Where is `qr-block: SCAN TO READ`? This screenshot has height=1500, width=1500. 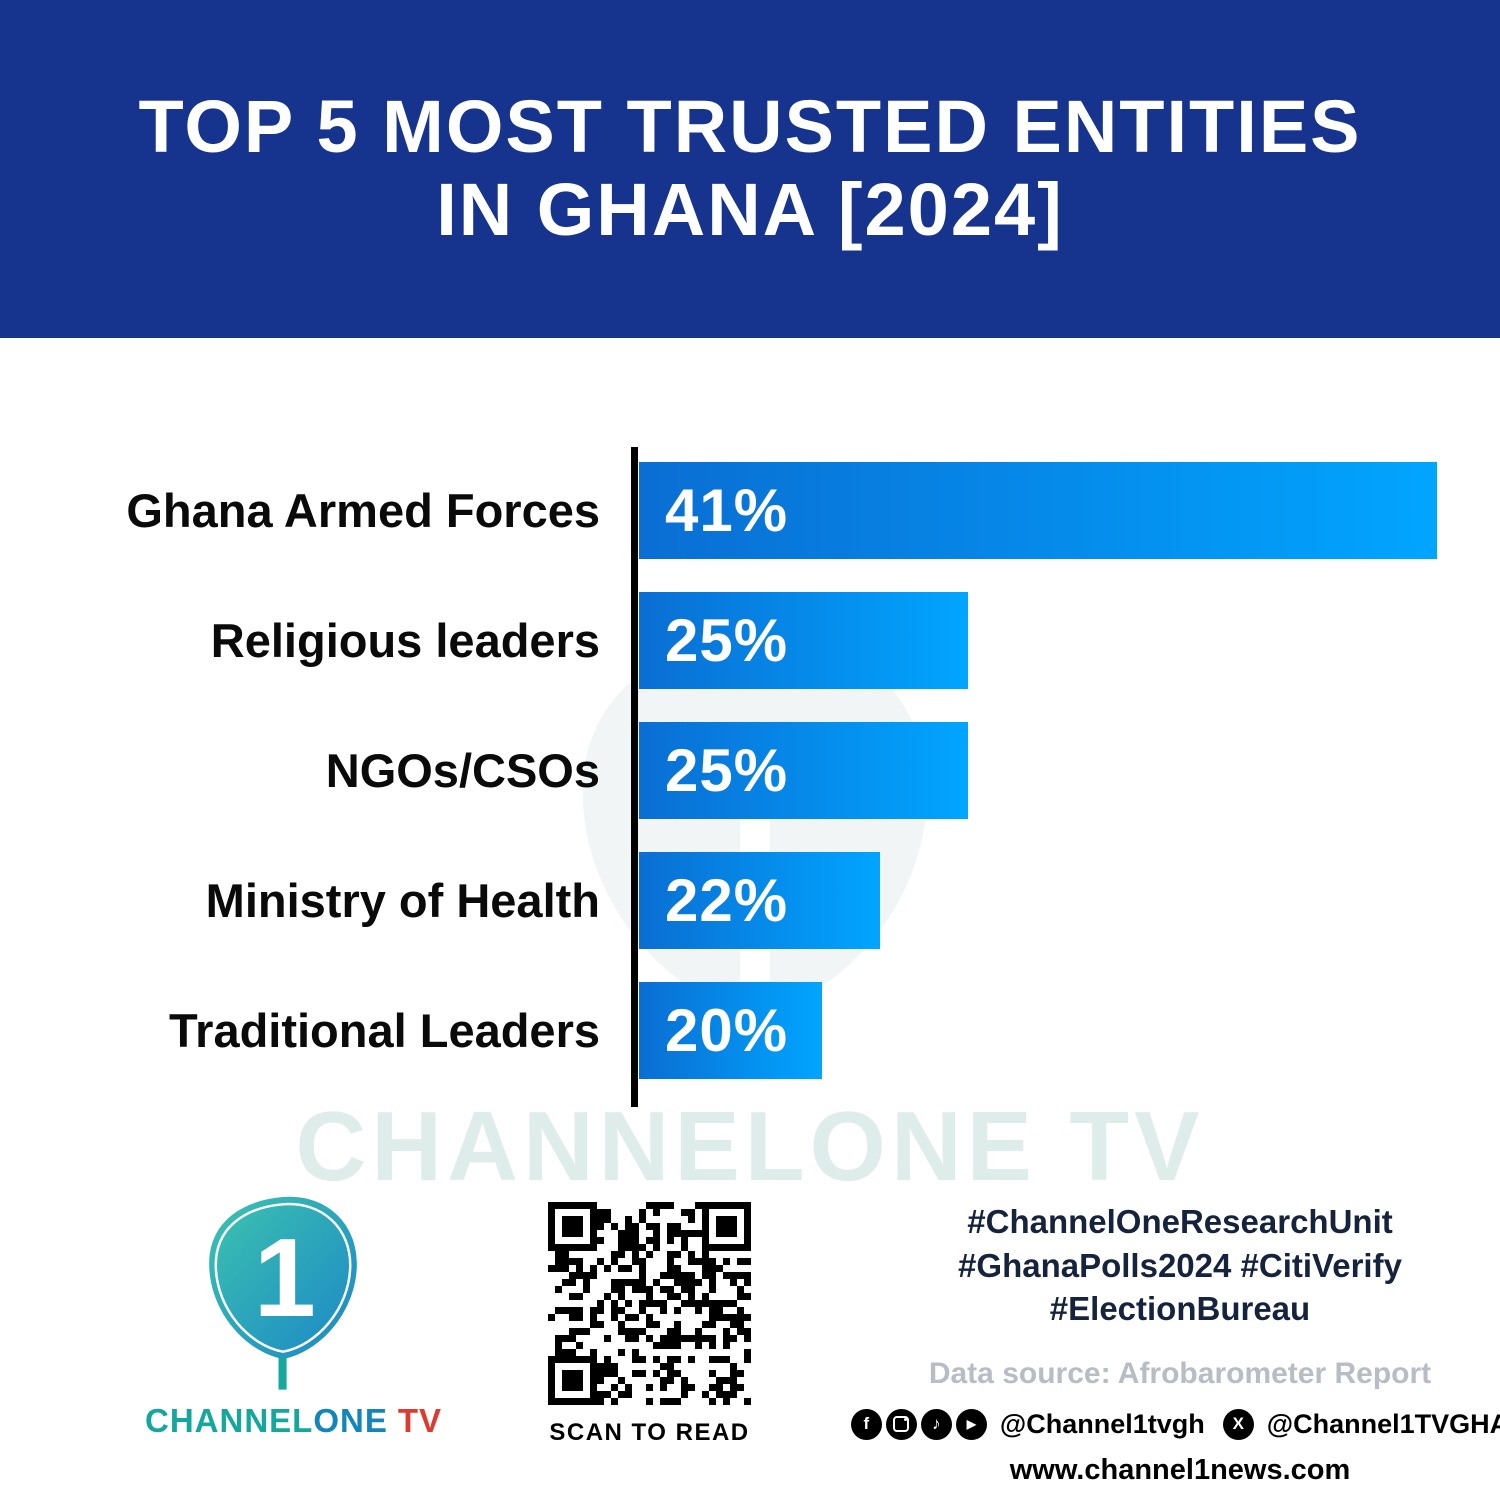 qr-block: SCAN TO READ is located at coordinates (649, 1324).